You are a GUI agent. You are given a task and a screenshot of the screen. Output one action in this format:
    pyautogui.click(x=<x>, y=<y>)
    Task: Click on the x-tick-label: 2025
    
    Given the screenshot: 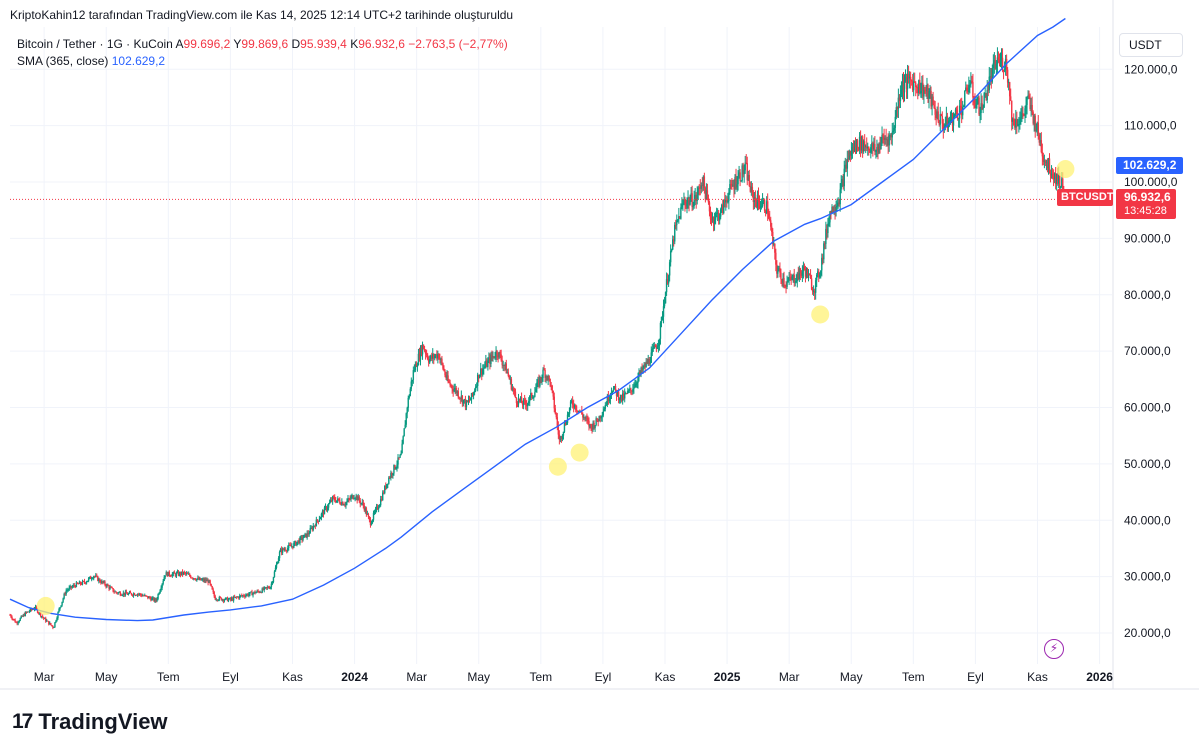 What is the action you would take?
    pyautogui.click(x=727, y=677)
    